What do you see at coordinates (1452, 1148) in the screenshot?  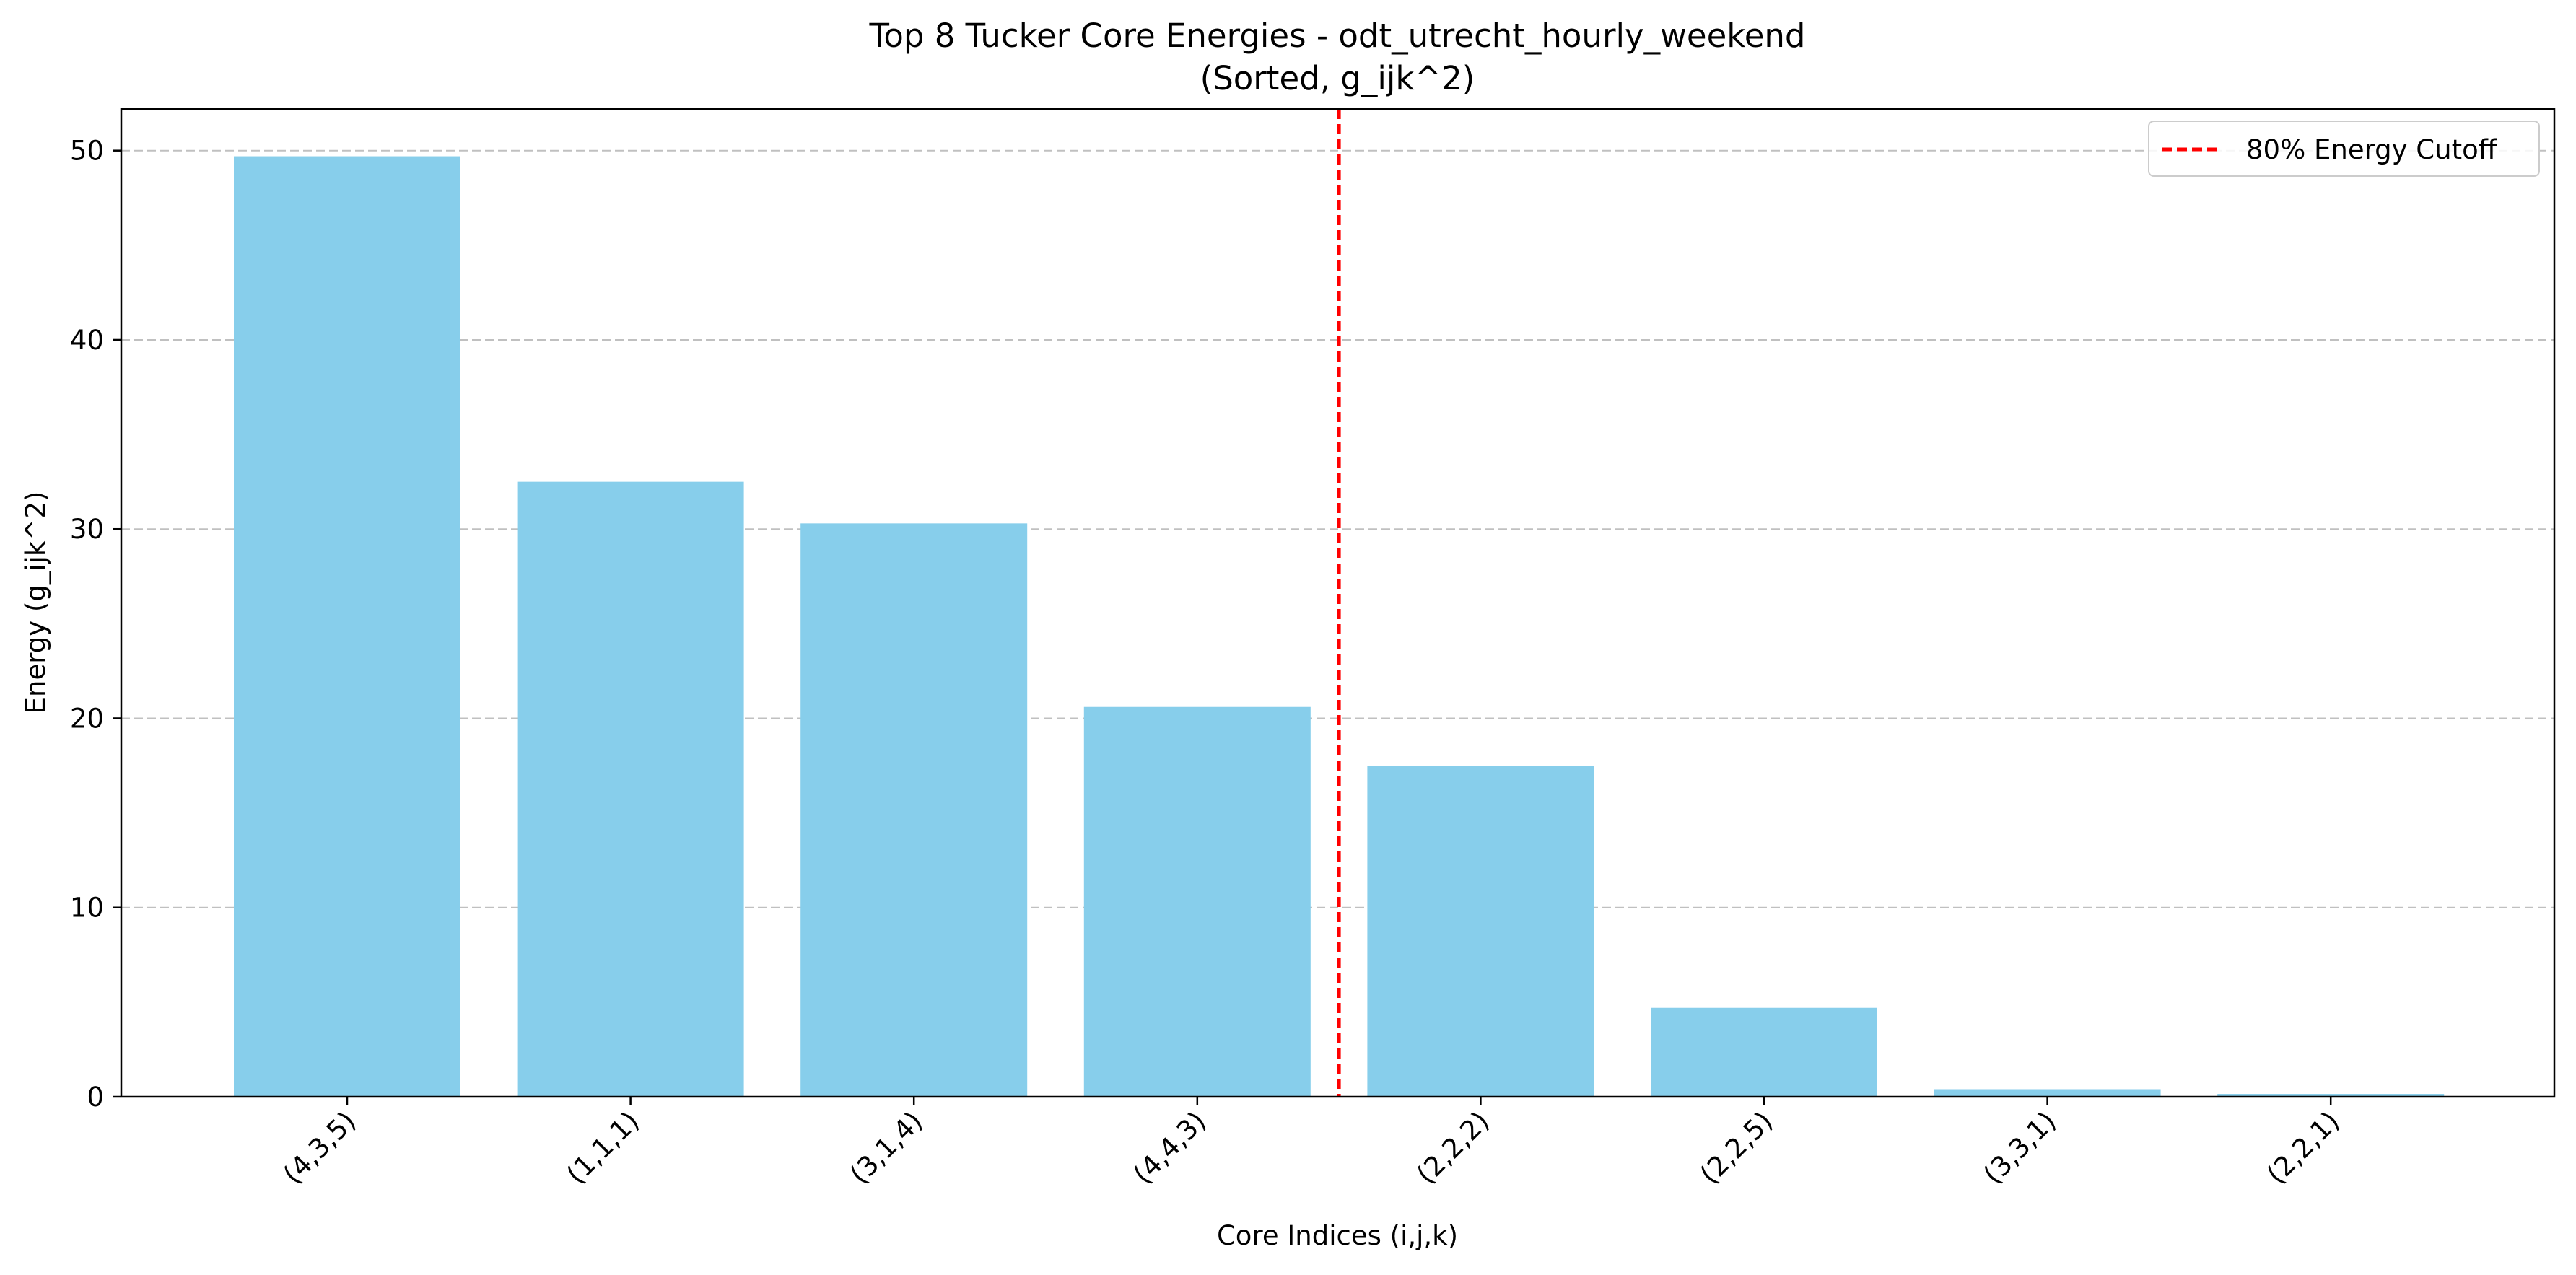 I see `x-tick-label: (2,2,2)` at bounding box center [1452, 1148].